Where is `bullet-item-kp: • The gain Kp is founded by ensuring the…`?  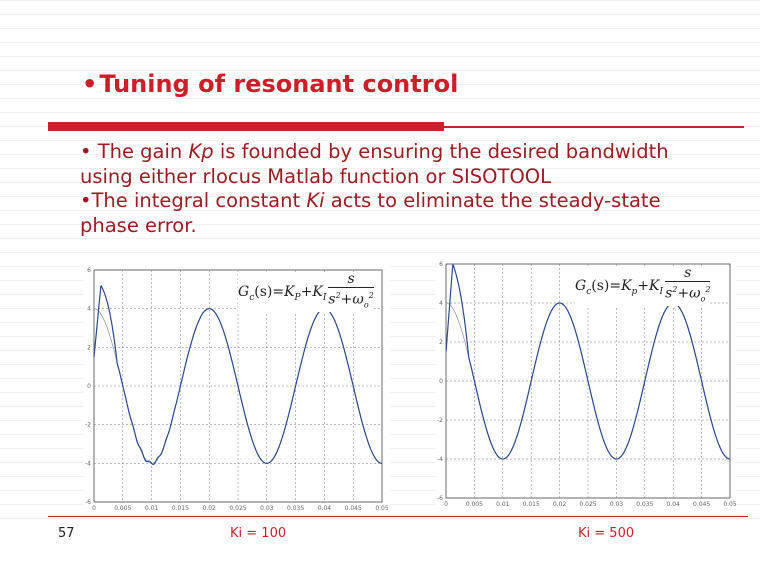 bullet-item-kp: • The gain Kp is founded by ensuring the… is located at coordinates (400, 164).